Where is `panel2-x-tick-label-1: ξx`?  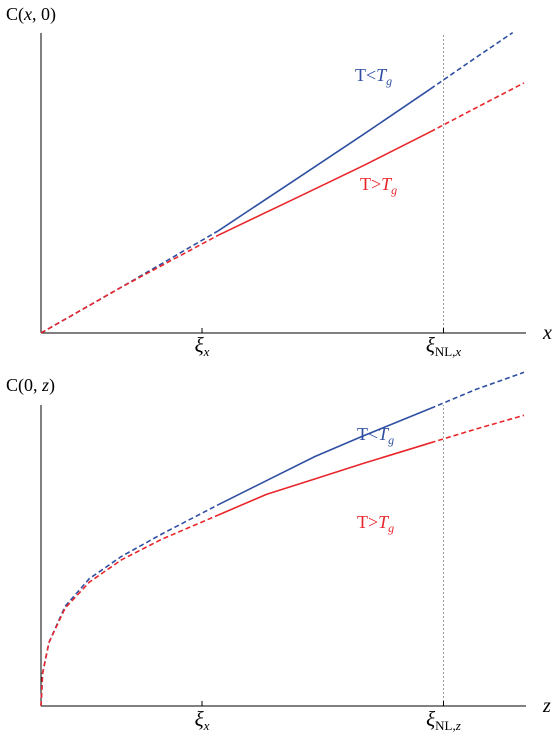
panel2-x-tick-label-1: ξx is located at coordinates (202, 720).